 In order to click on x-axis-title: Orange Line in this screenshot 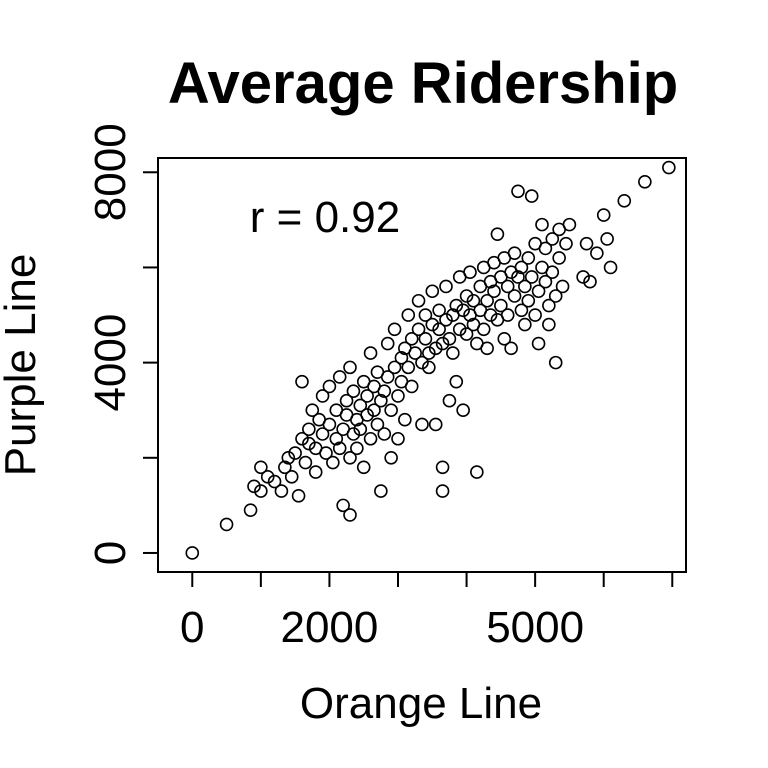, I will do `click(421, 703)`.